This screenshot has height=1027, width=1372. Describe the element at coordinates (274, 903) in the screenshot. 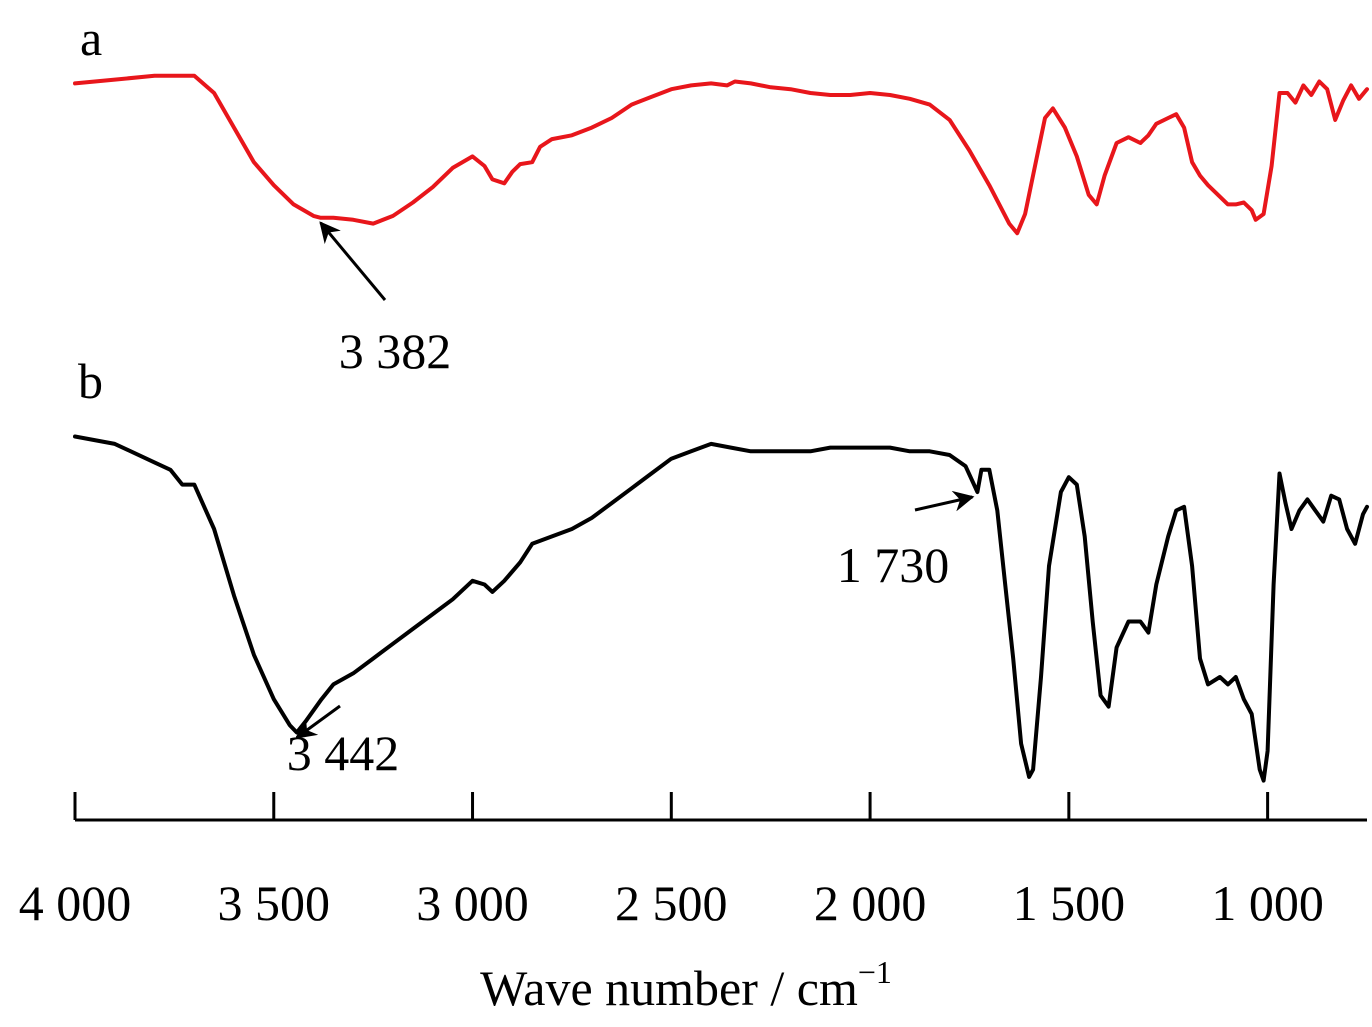

I see `x-tick-label: 3 500` at that location.